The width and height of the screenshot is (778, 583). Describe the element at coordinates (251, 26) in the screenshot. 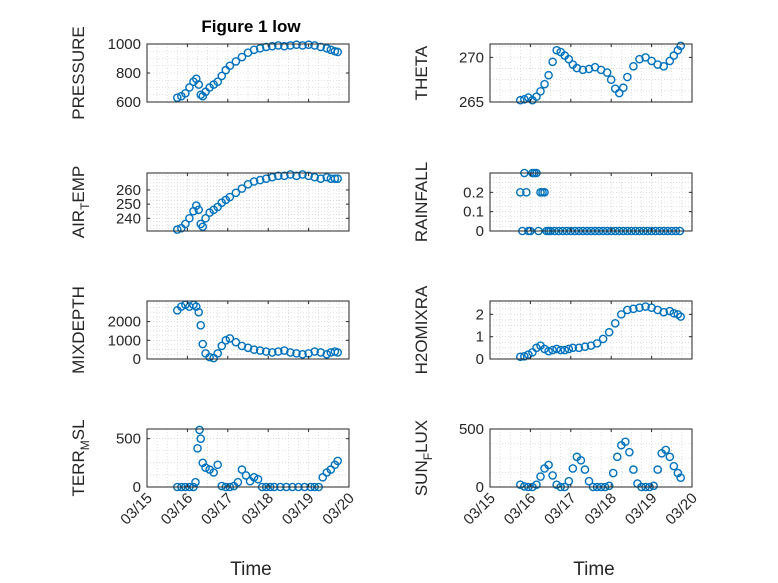

I see `figure-title: Figure 1 low` at that location.